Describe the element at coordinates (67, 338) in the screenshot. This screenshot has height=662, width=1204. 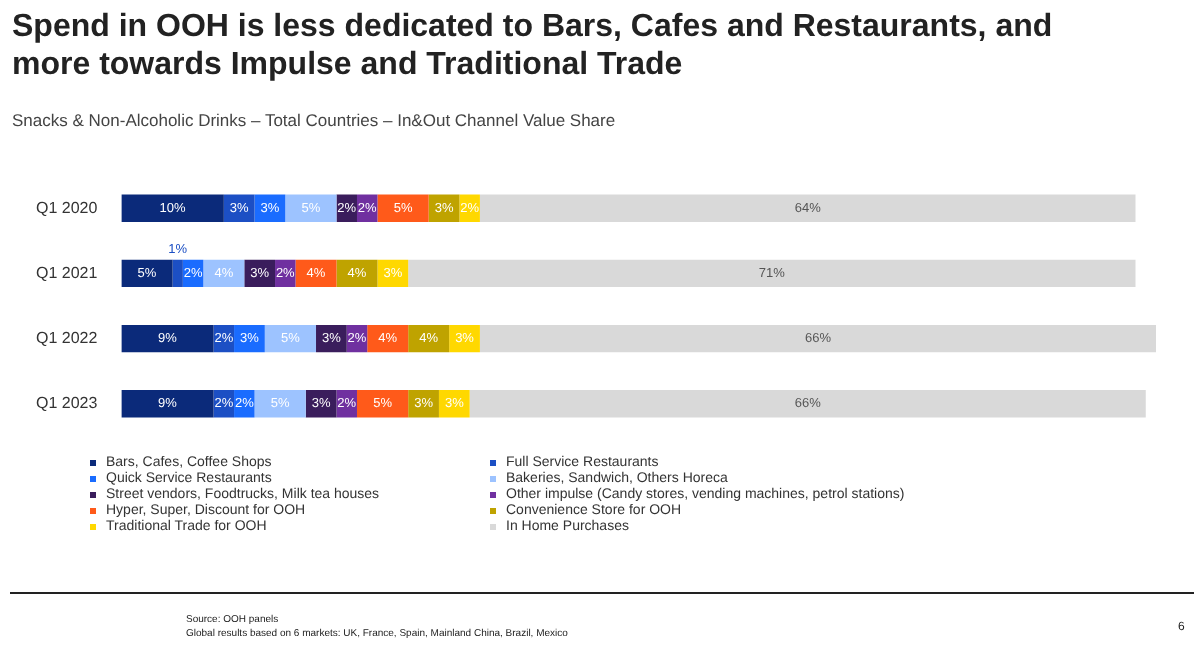
I see `y-tick-label: Q1 2022` at that location.